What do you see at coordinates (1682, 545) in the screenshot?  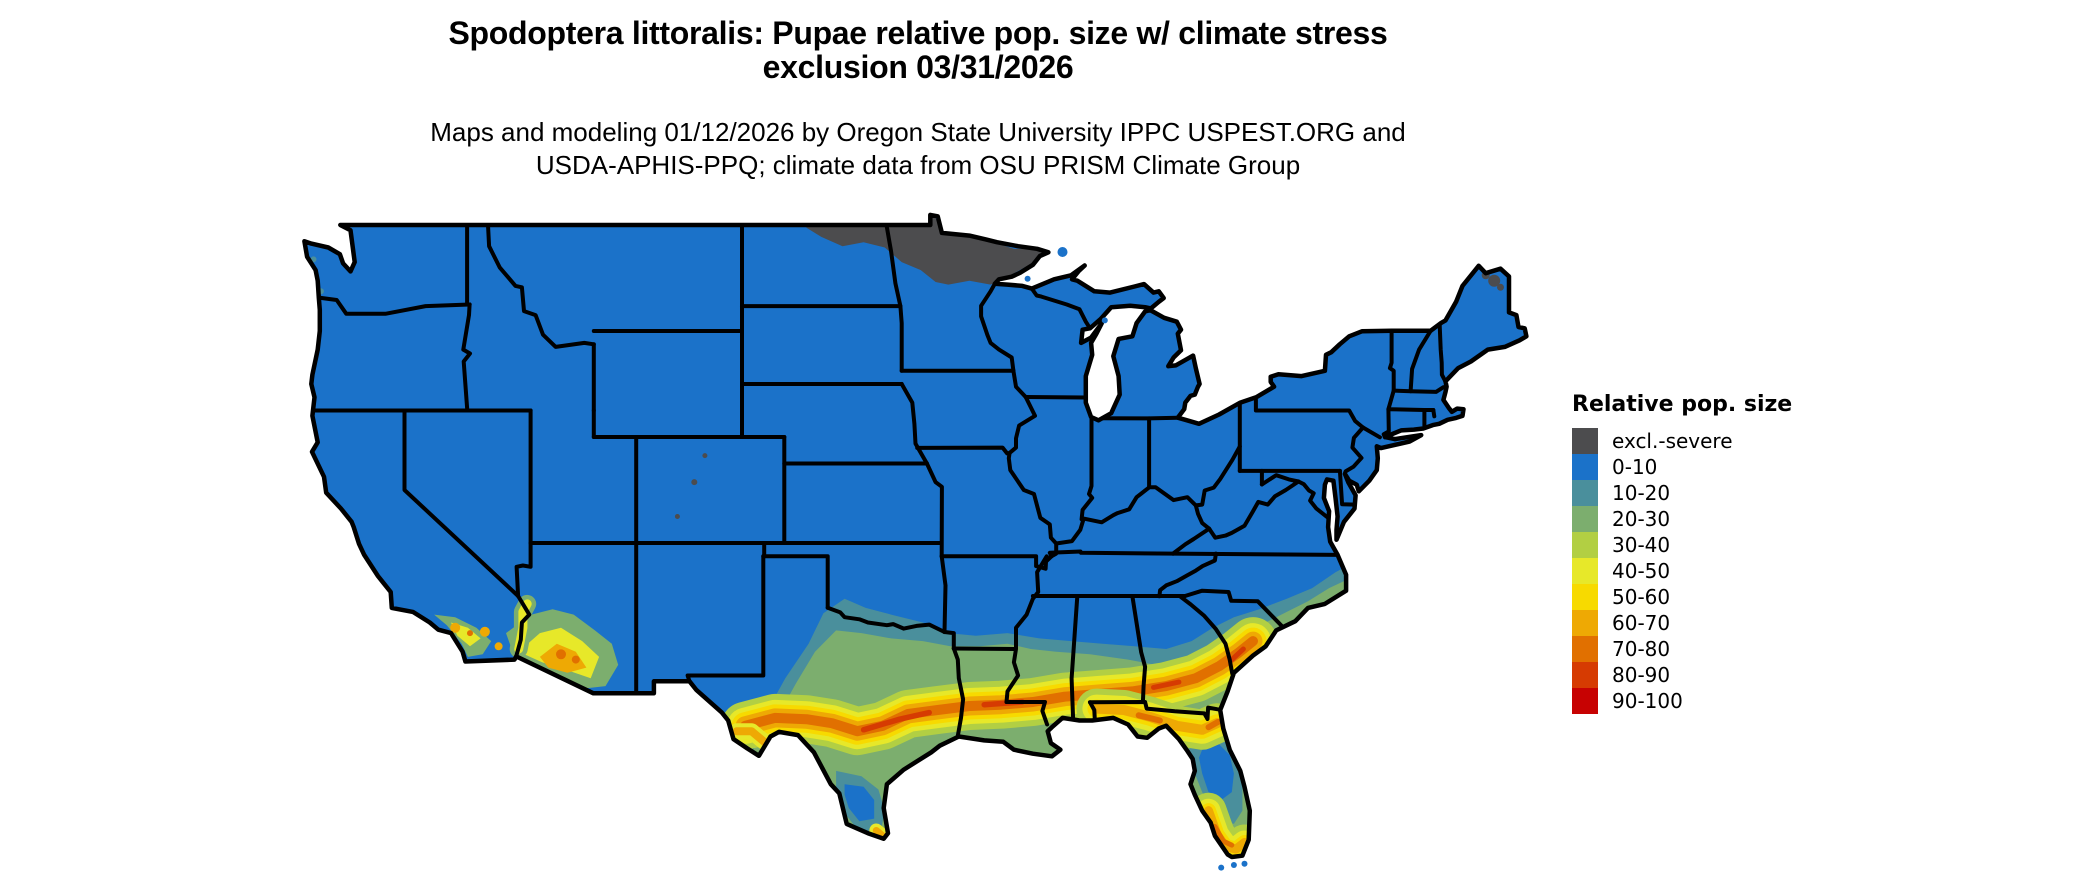 I see `legend-item: 30-40` at bounding box center [1682, 545].